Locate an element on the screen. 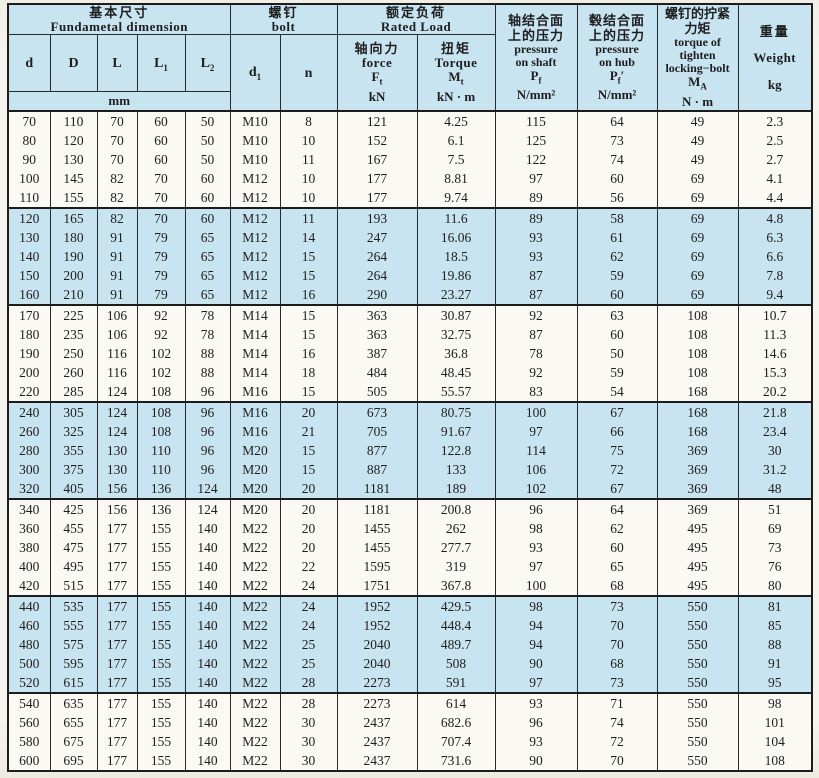 This screenshot has height=778, width=819. table-cell: 495 is located at coordinates (697, 586).